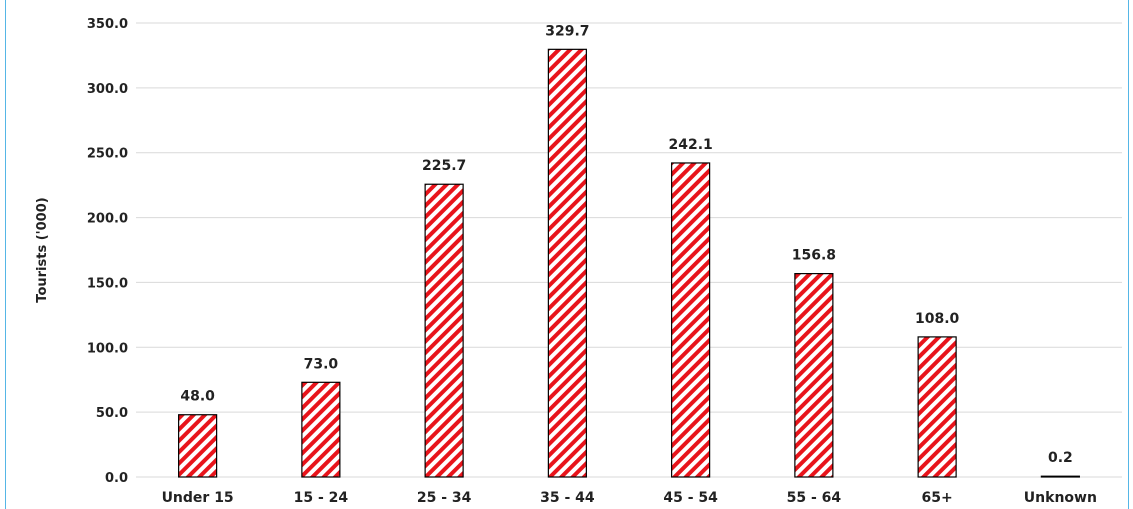 This screenshot has height=509, width=1133. Describe the element at coordinates (42, 249) in the screenshot. I see `y-axis-title: Tourists ('000)` at that location.